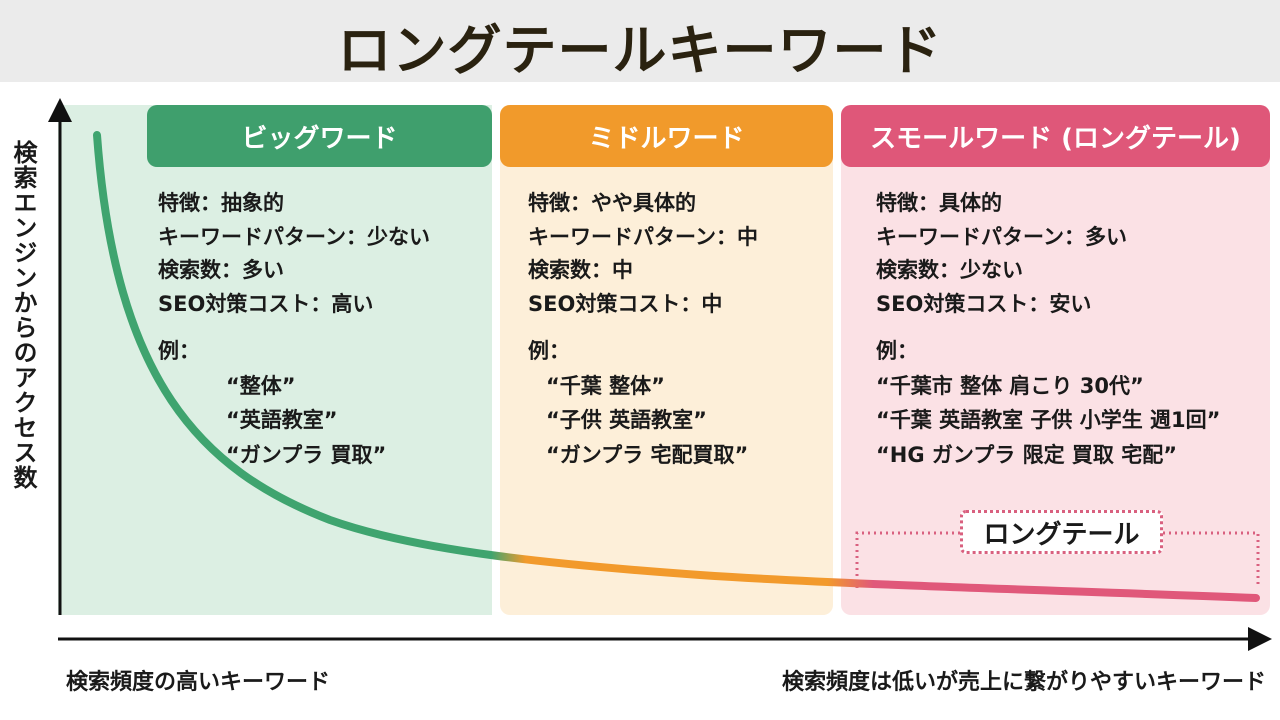 The width and height of the screenshot is (1280, 720). I want to click on example-item: “ガンプラ 買取”, so click(306, 454).